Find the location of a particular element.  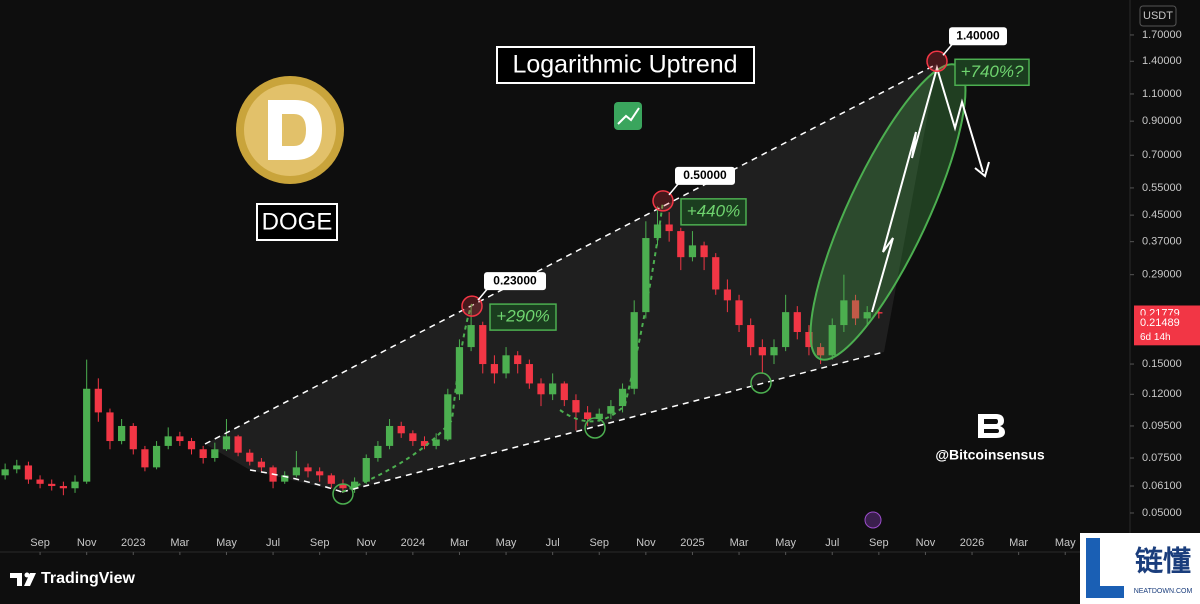

x-tick-label: Sep is located at coordinates (320, 543).